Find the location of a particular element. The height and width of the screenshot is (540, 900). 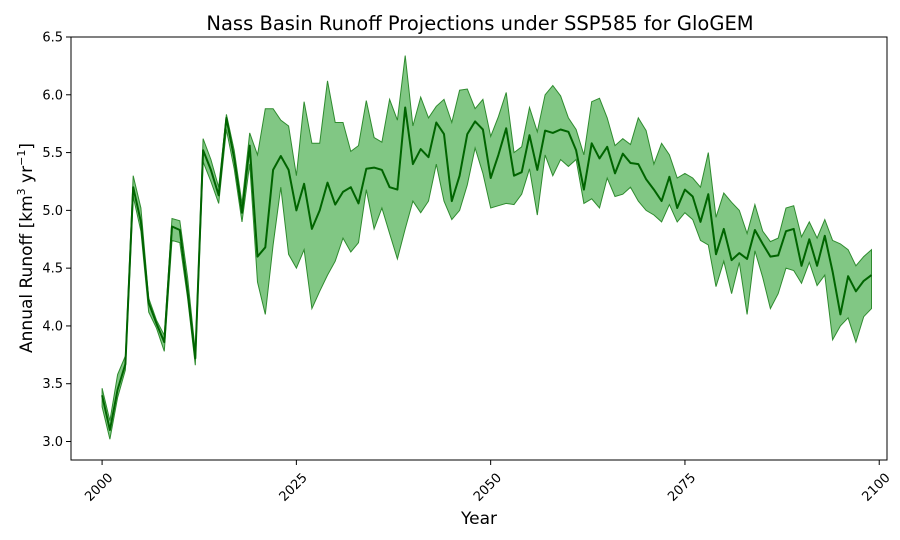

y-tick-label: 5.5 is located at coordinates (52, 153).